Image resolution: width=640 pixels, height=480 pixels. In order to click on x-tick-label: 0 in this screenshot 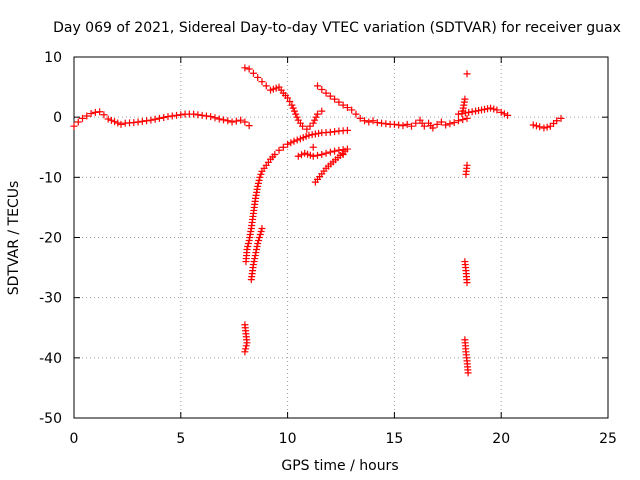, I will do `click(74, 439)`.